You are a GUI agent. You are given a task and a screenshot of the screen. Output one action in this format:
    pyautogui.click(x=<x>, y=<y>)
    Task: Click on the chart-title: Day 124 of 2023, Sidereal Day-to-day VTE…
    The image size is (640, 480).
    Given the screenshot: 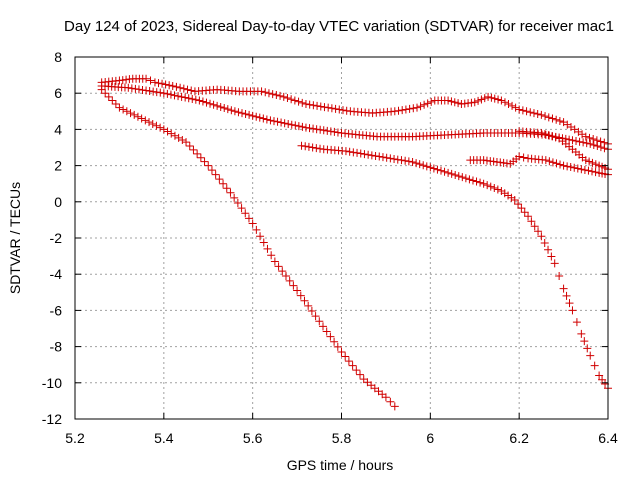 What is the action you would take?
    pyautogui.click(x=339, y=26)
    